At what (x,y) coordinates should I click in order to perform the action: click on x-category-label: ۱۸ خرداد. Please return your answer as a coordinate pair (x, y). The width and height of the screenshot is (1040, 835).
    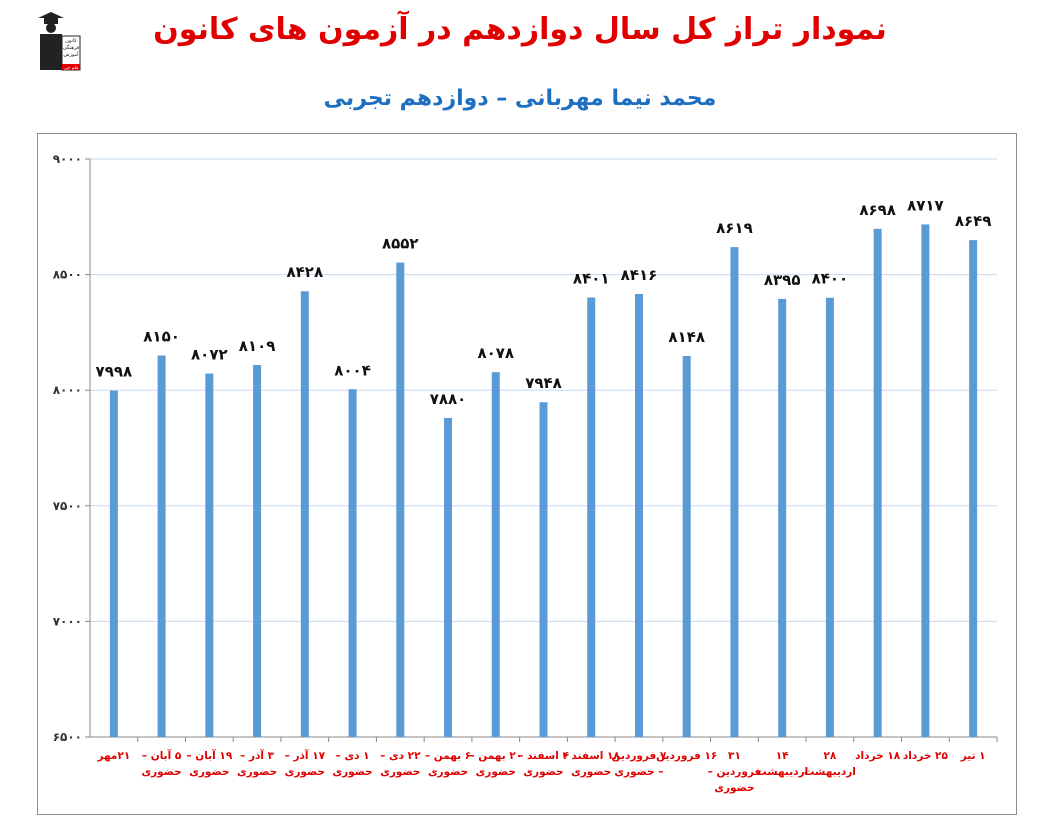
    Looking at the image, I should click on (878, 756).